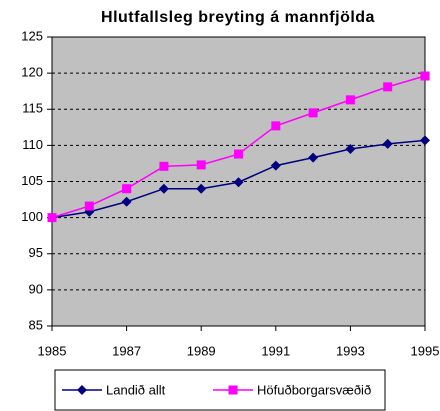 This screenshot has width=440, height=411. I want to click on y-tick-label: 90, so click(36, 288).